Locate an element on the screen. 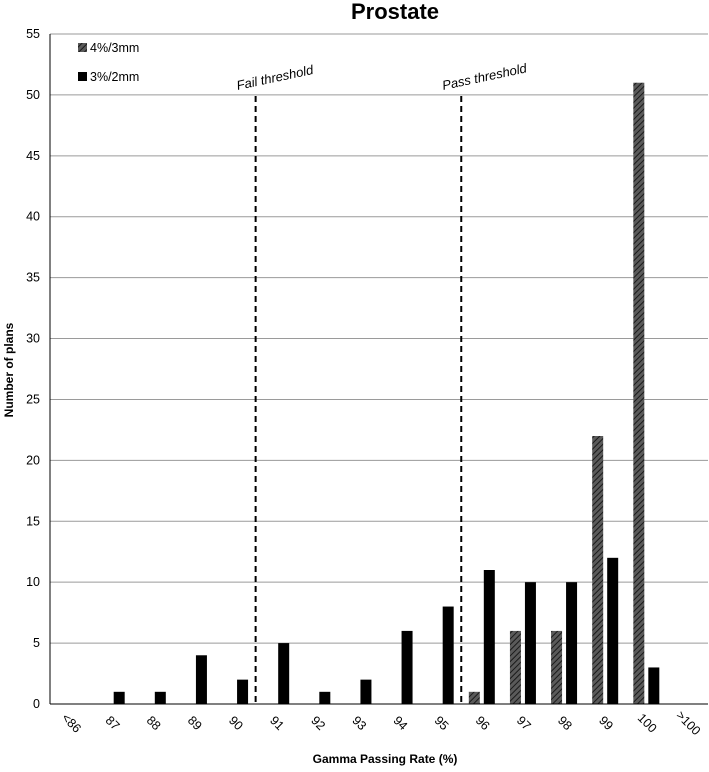 The width and height of the screenshot is (709, 772). x-axis-label: Gamma Passing Rate (%) is located at coordinates (385, 759).